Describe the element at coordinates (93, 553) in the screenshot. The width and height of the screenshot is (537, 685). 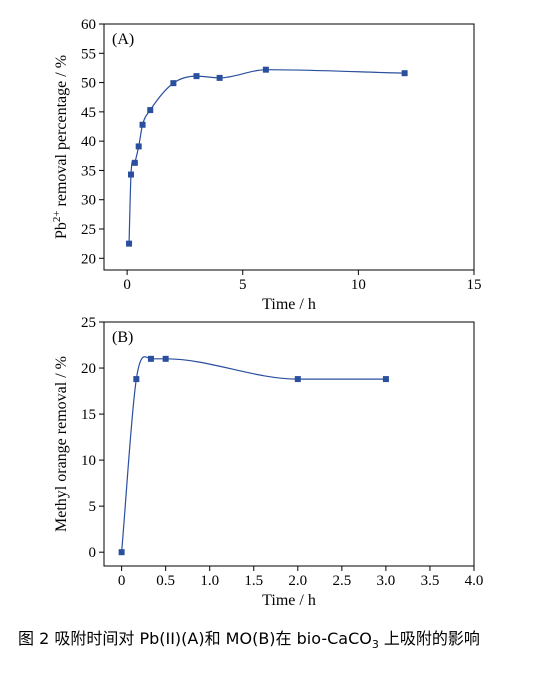
I see `y-tick-label: 0` at that location.